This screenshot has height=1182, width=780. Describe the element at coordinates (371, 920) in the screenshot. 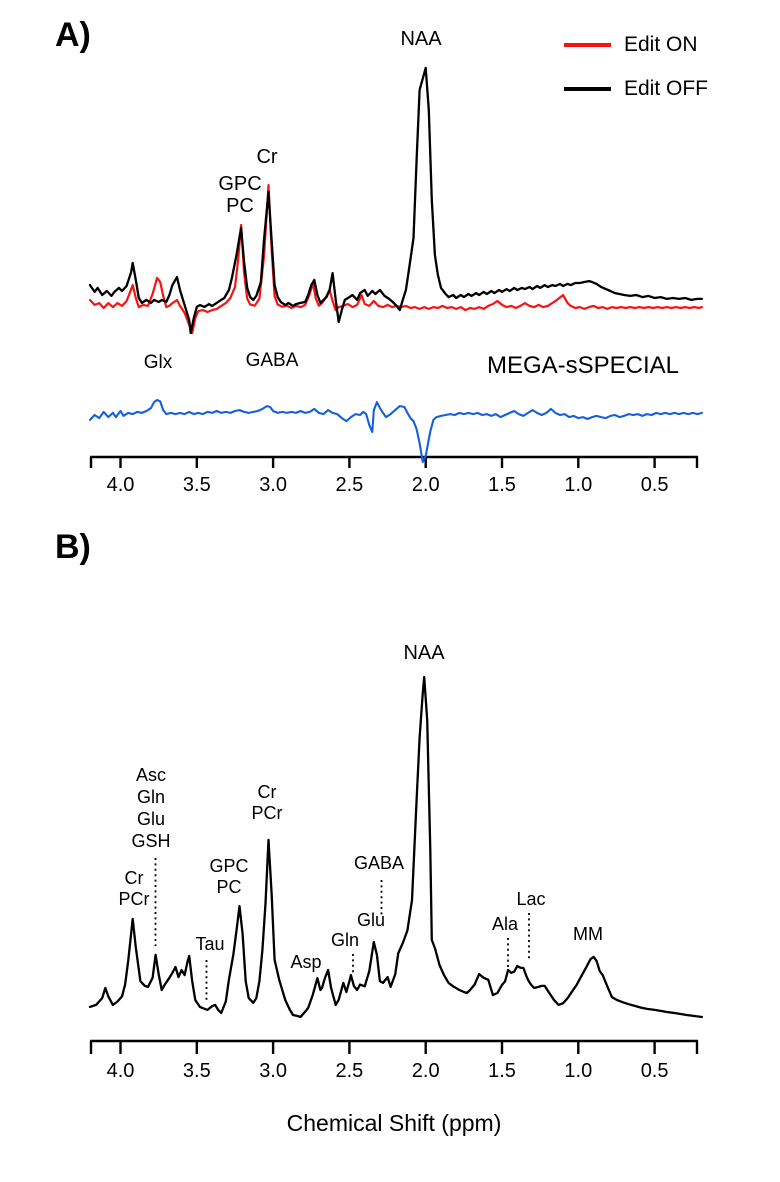

I see `glu-label: Glu` at that location.